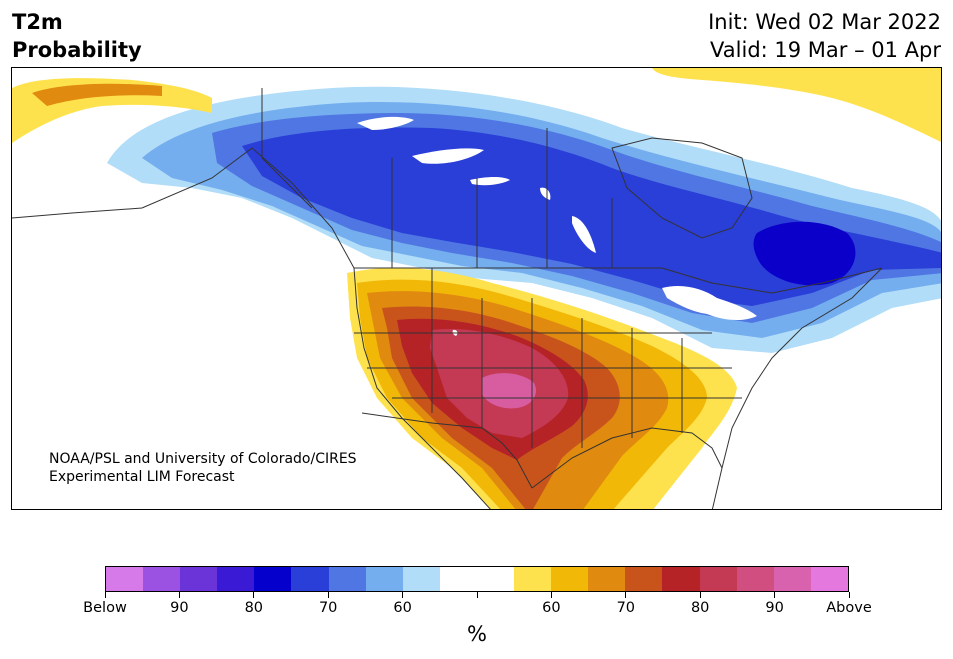 Image resolution: width=953 pixels, height=659 pixels. I want to click on map-title: T2m Probability, so click(77, 36).